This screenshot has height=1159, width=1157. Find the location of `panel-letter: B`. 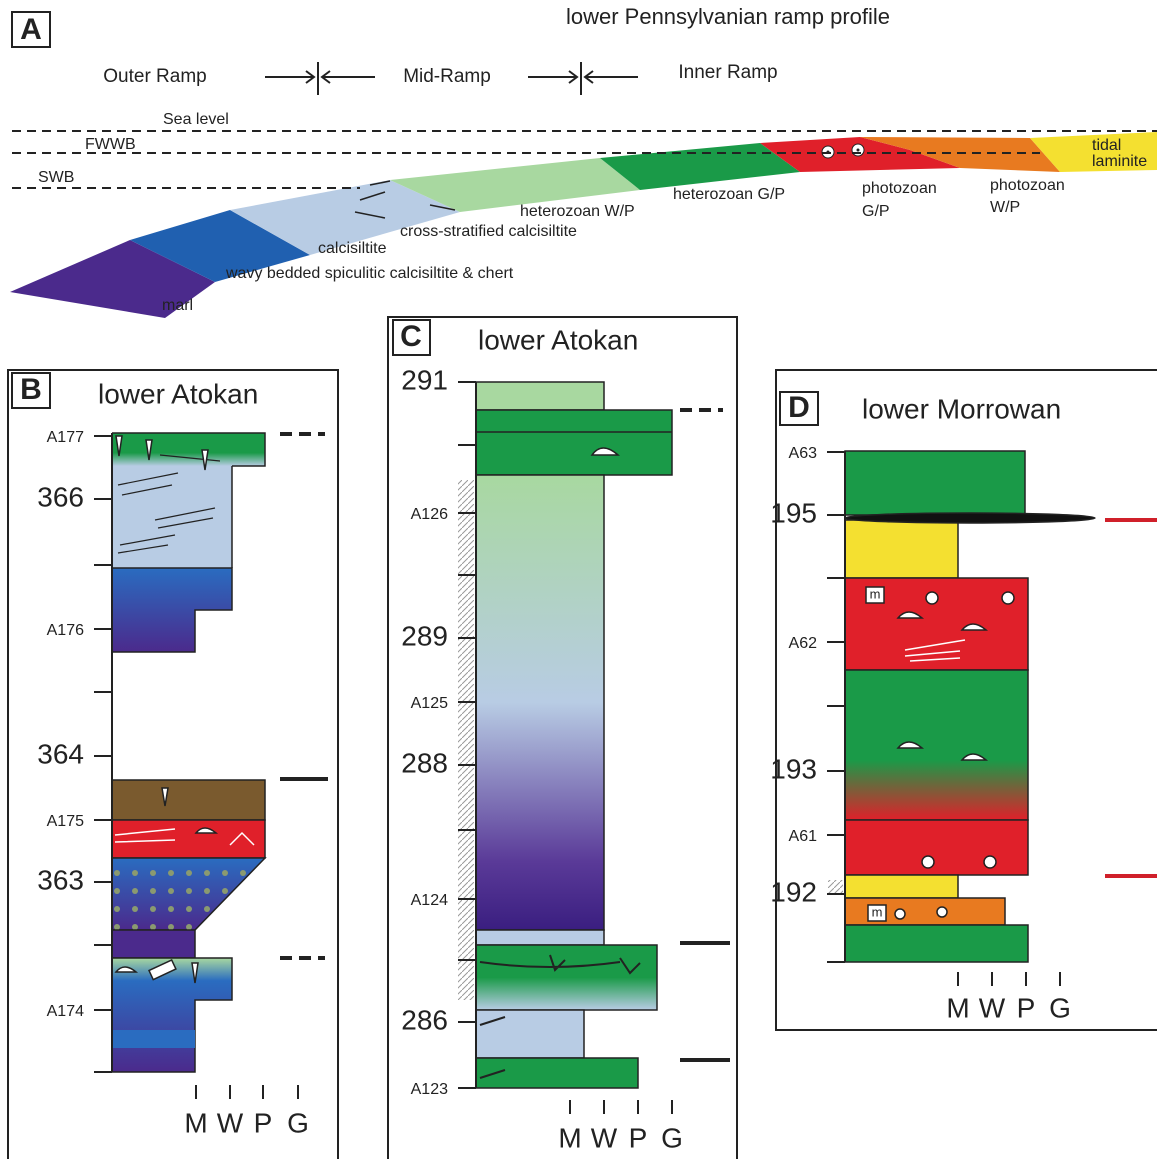

panel-letter: B is located at coordinates (31, 389).